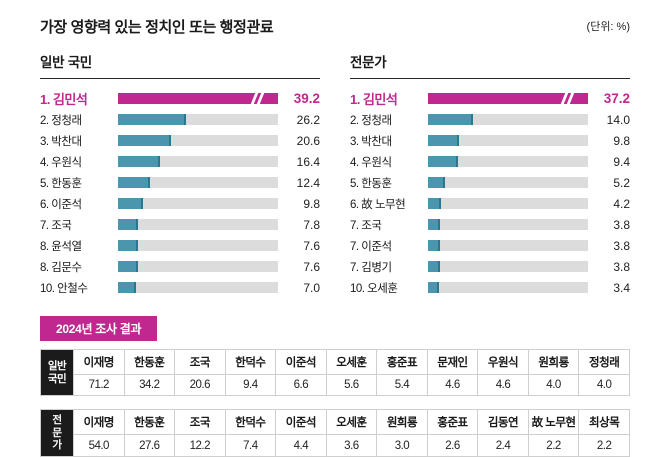 The height and width of the screenshot is (457, 658). What do you see at coordinates (351, 385) in the screenshot?
I see `table-value-cell: 5.6` at bounding box center [351, 385].